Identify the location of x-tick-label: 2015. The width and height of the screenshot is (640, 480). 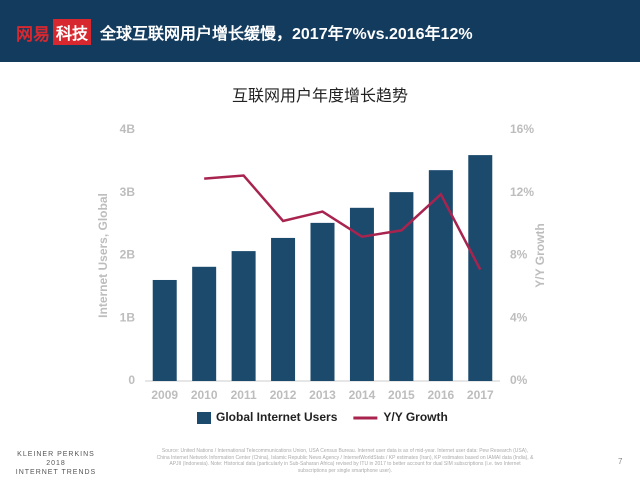
(401, 395).